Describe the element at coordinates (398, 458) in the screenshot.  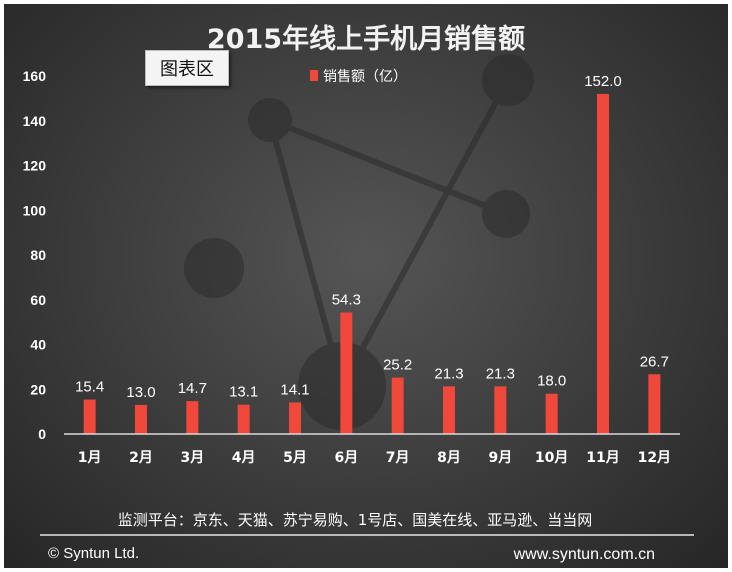
I see `x-tick-label: 7月` at that location.